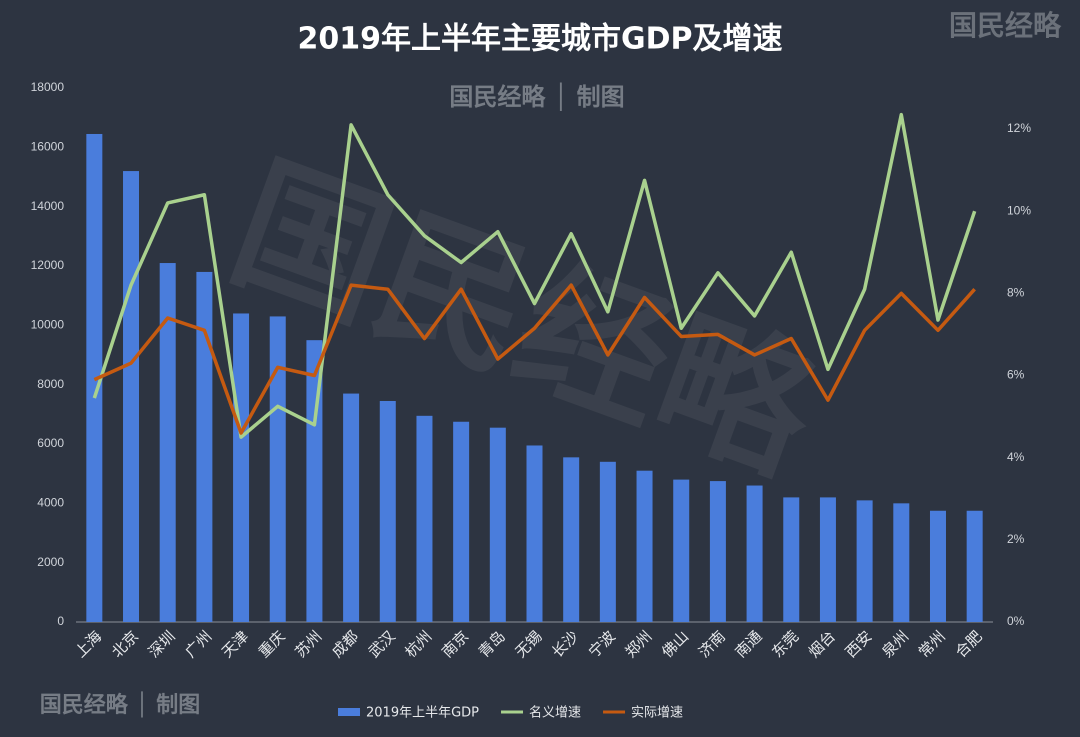 Image resolution: width=1080 pixels, height=737 pixels. I want to click on y2-tick-label: 2%, so click(1016, 539).